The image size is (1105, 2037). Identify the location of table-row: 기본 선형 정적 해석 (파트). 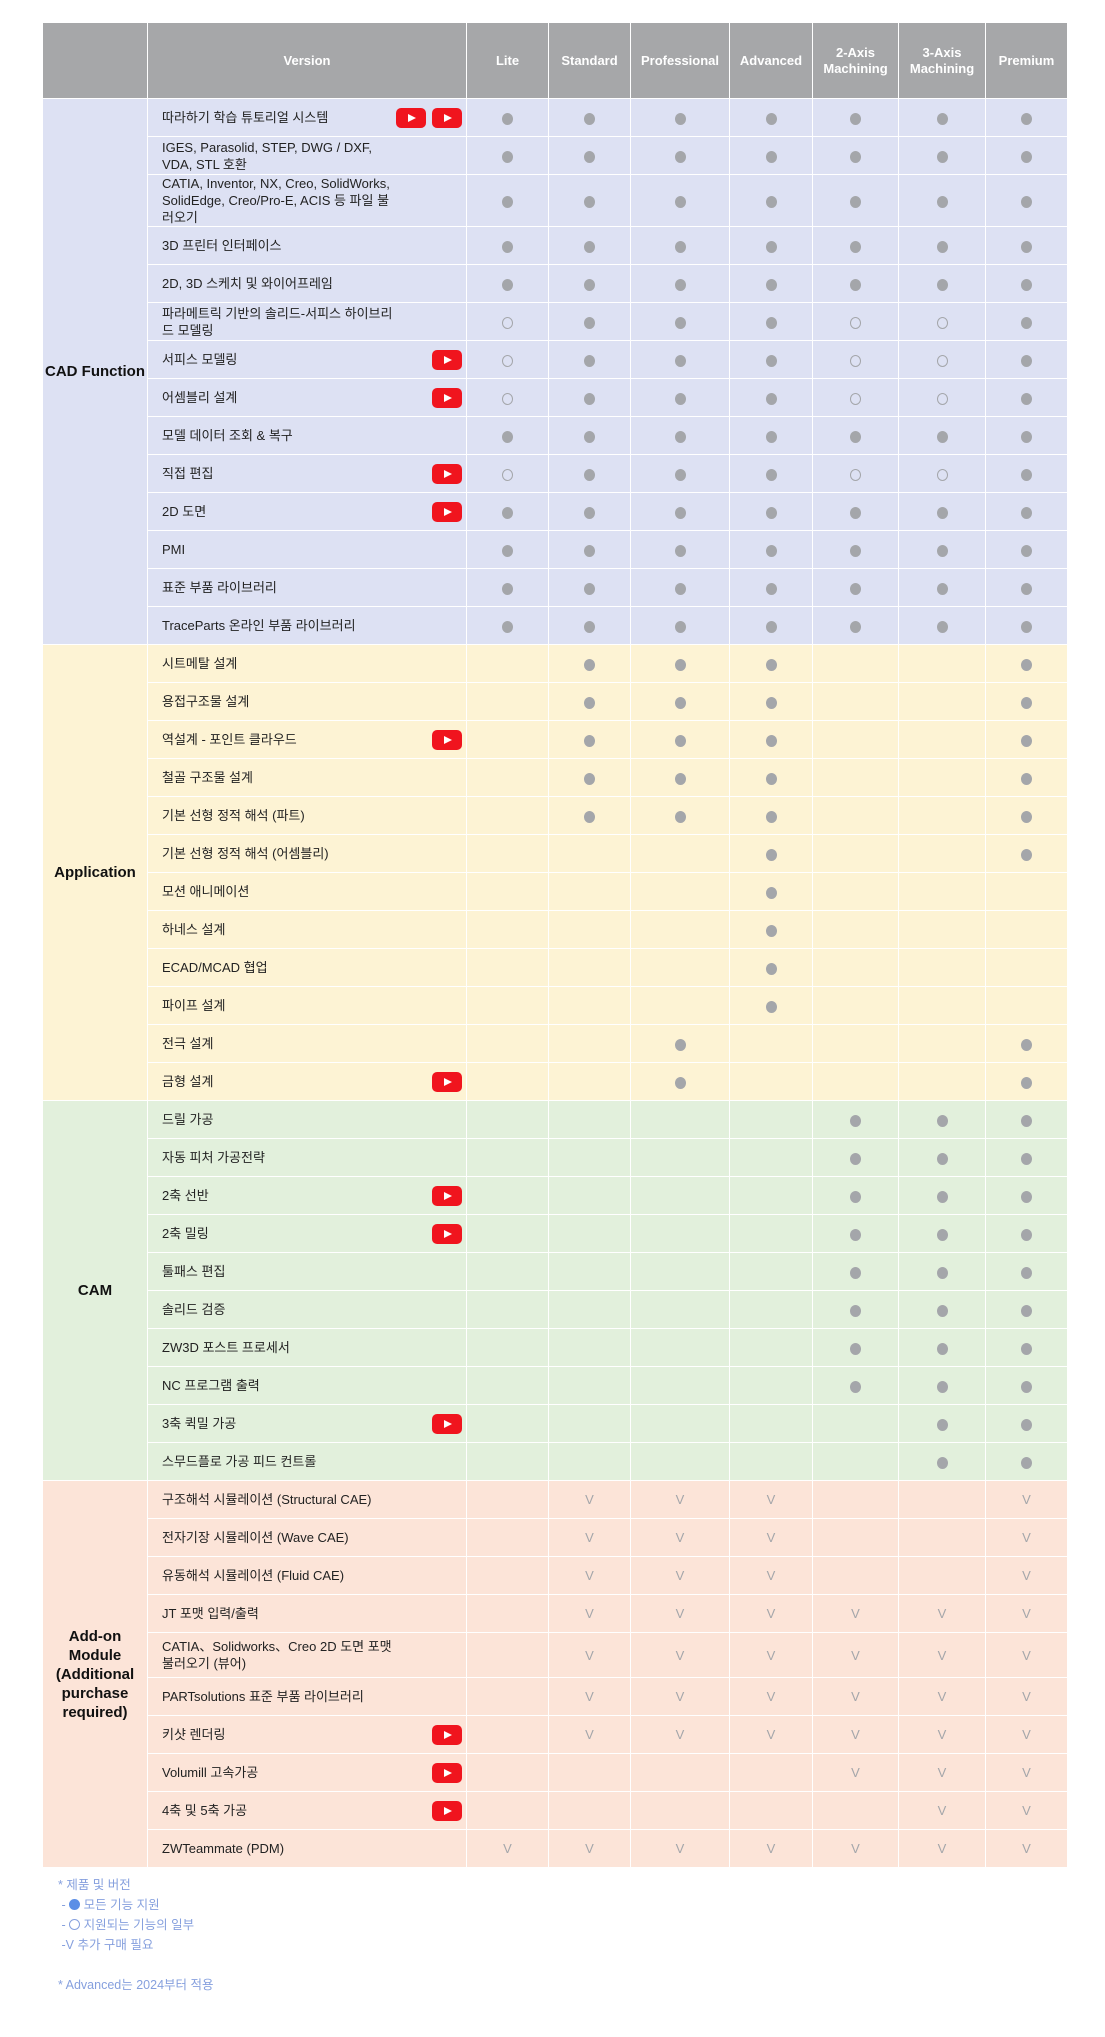
(555, 815).